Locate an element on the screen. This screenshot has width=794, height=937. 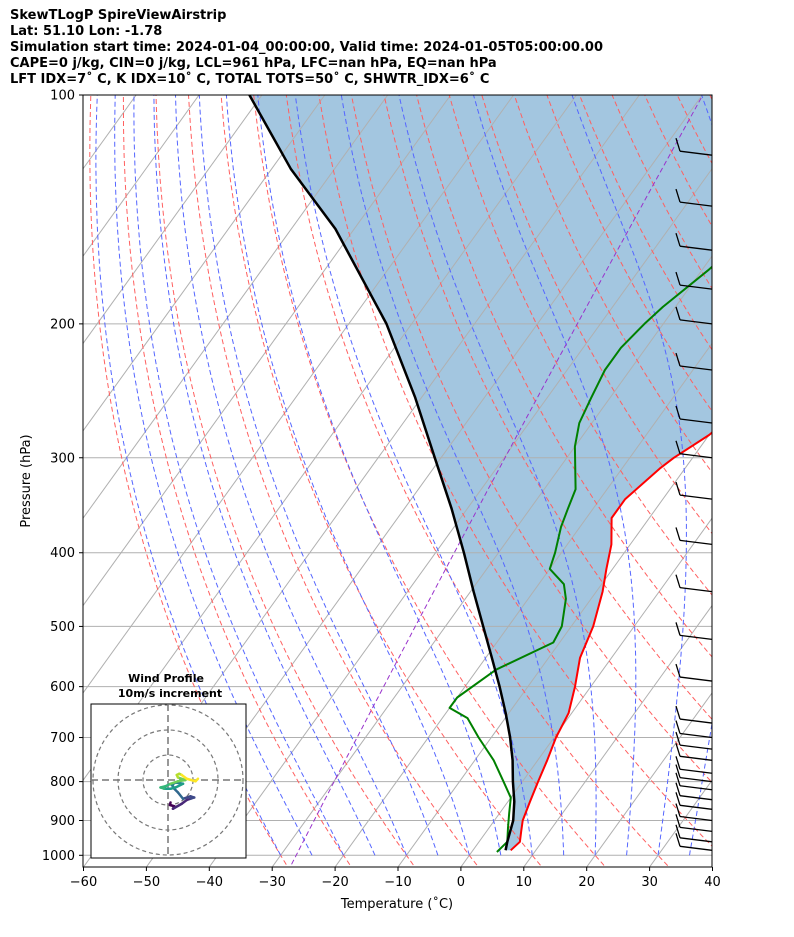
y-tick-label: 500 is located at coordinates (62, 627).